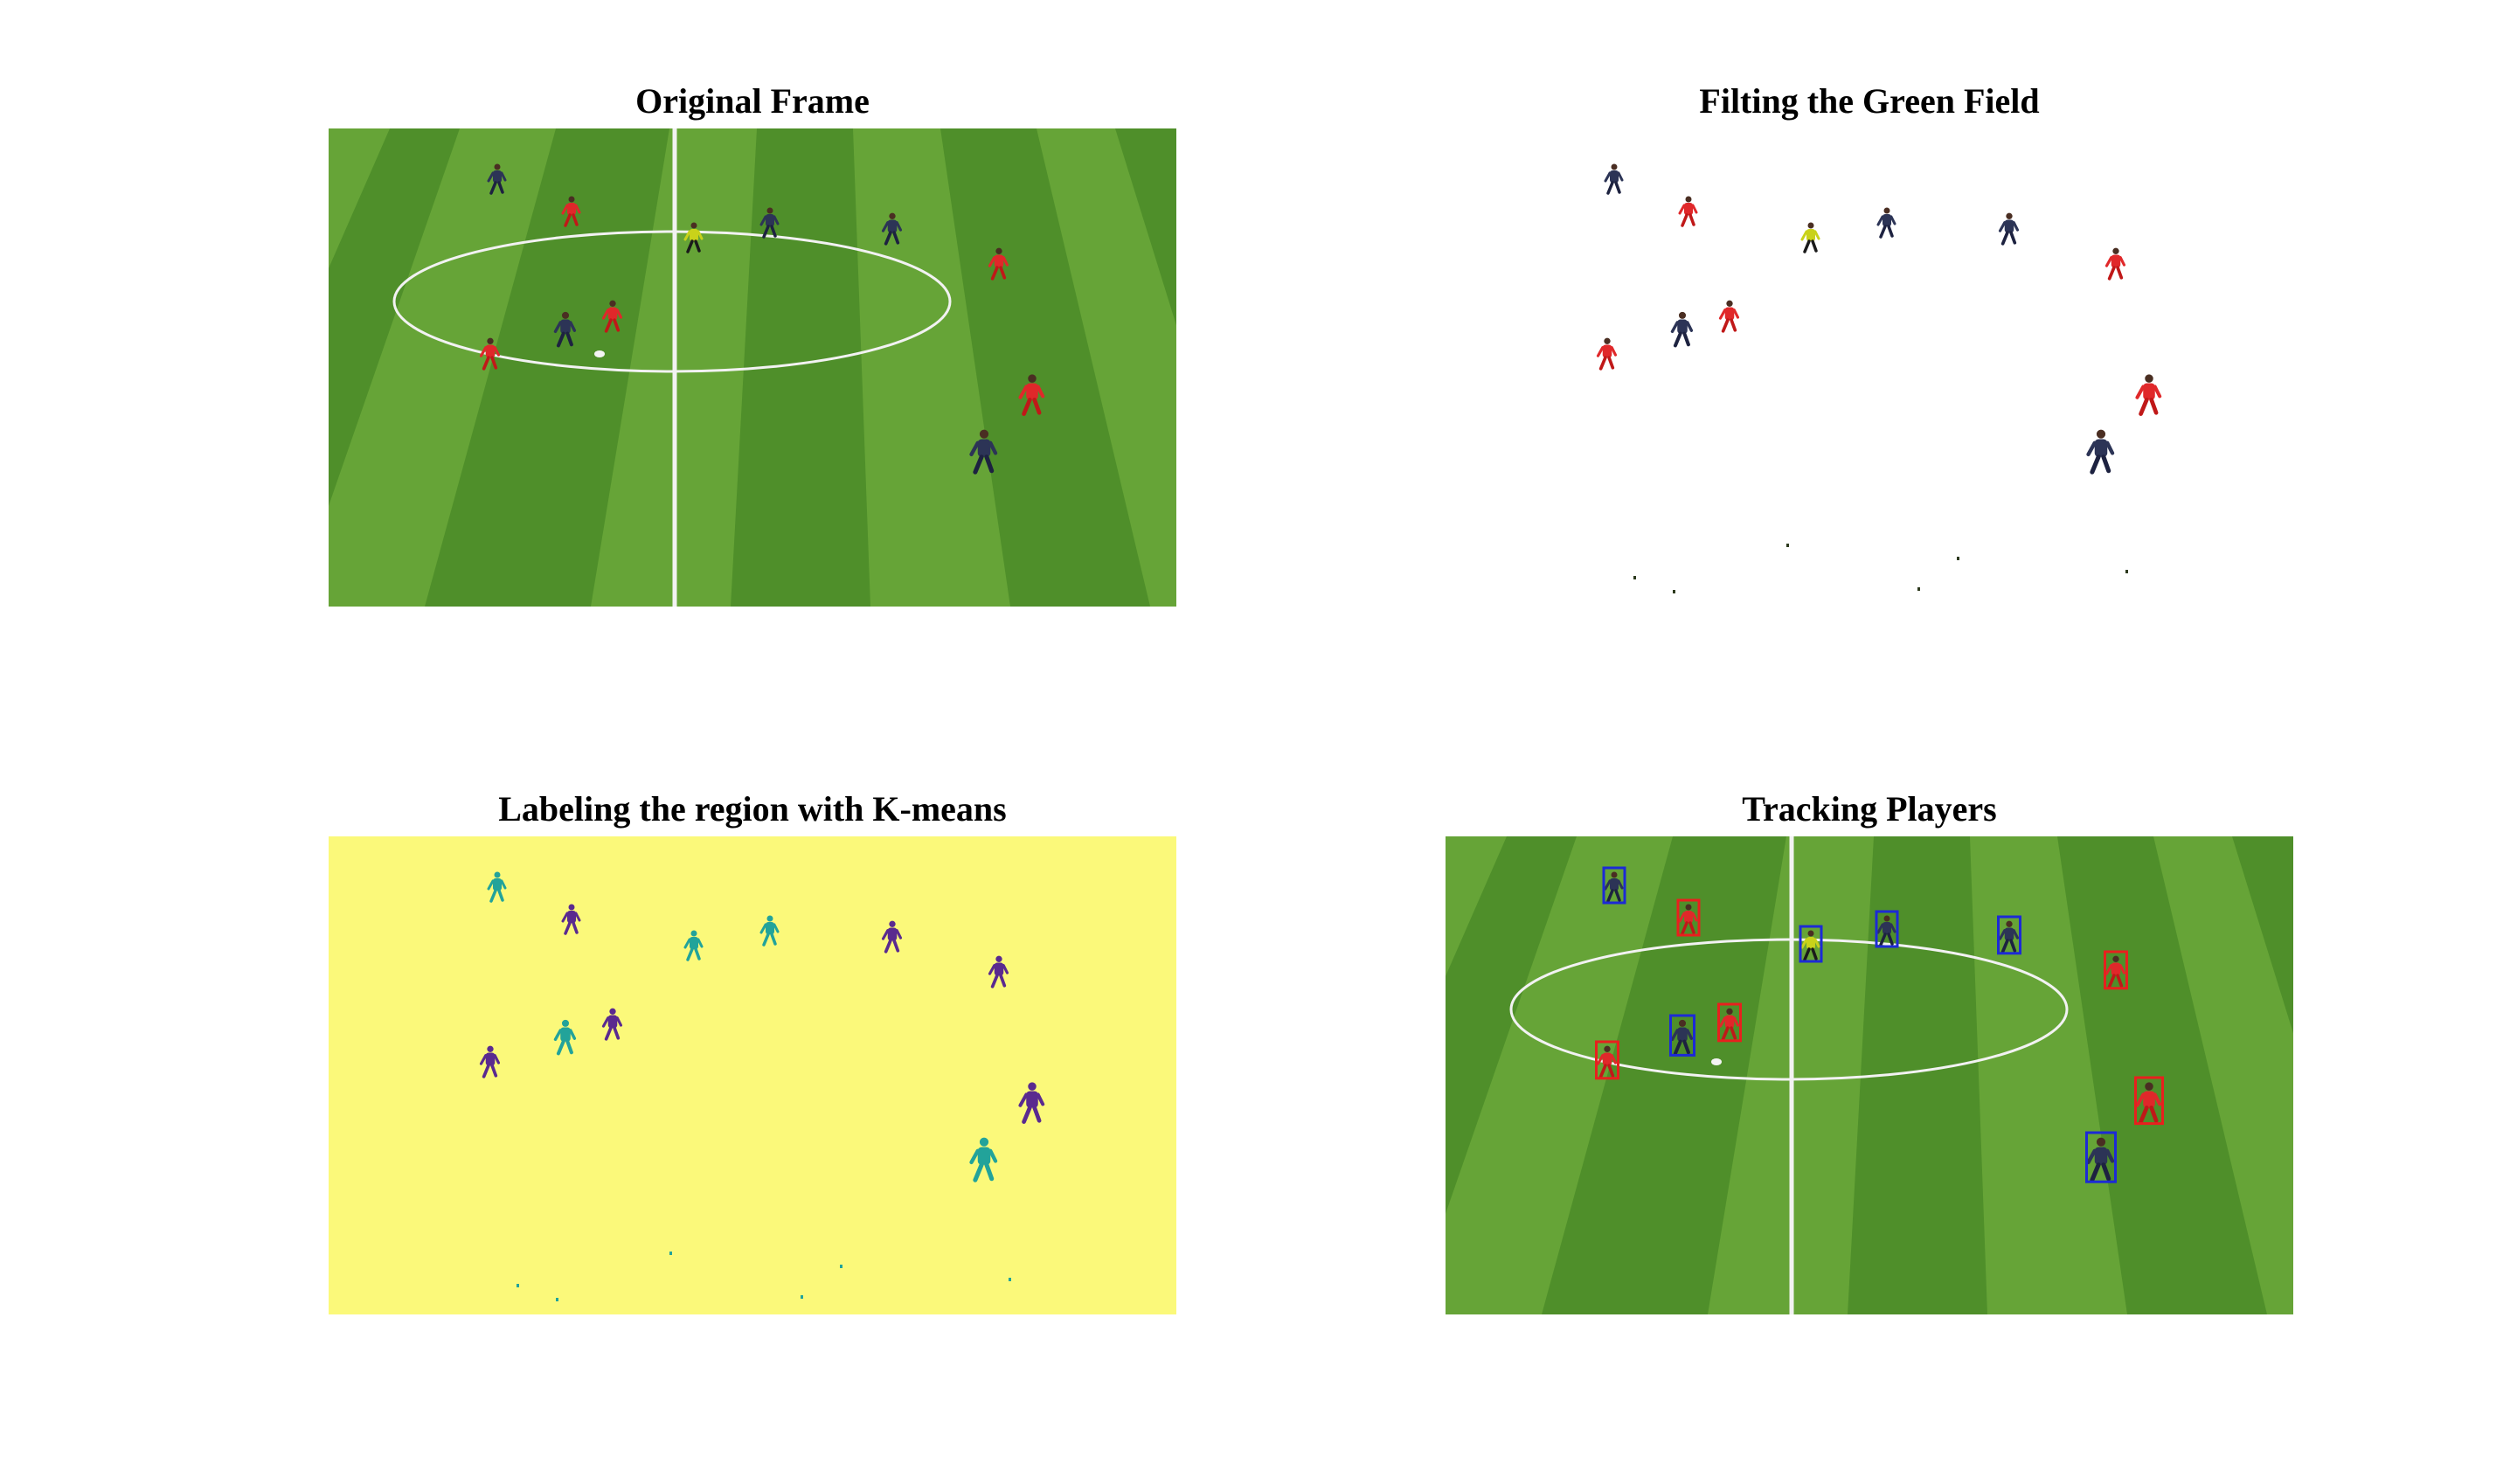  What do you see at coordinates (752, 1051) in the screenshot?
I see `panel-kmeans-labels: Labeling the region with K-means` at bounding box center [752, 1051].